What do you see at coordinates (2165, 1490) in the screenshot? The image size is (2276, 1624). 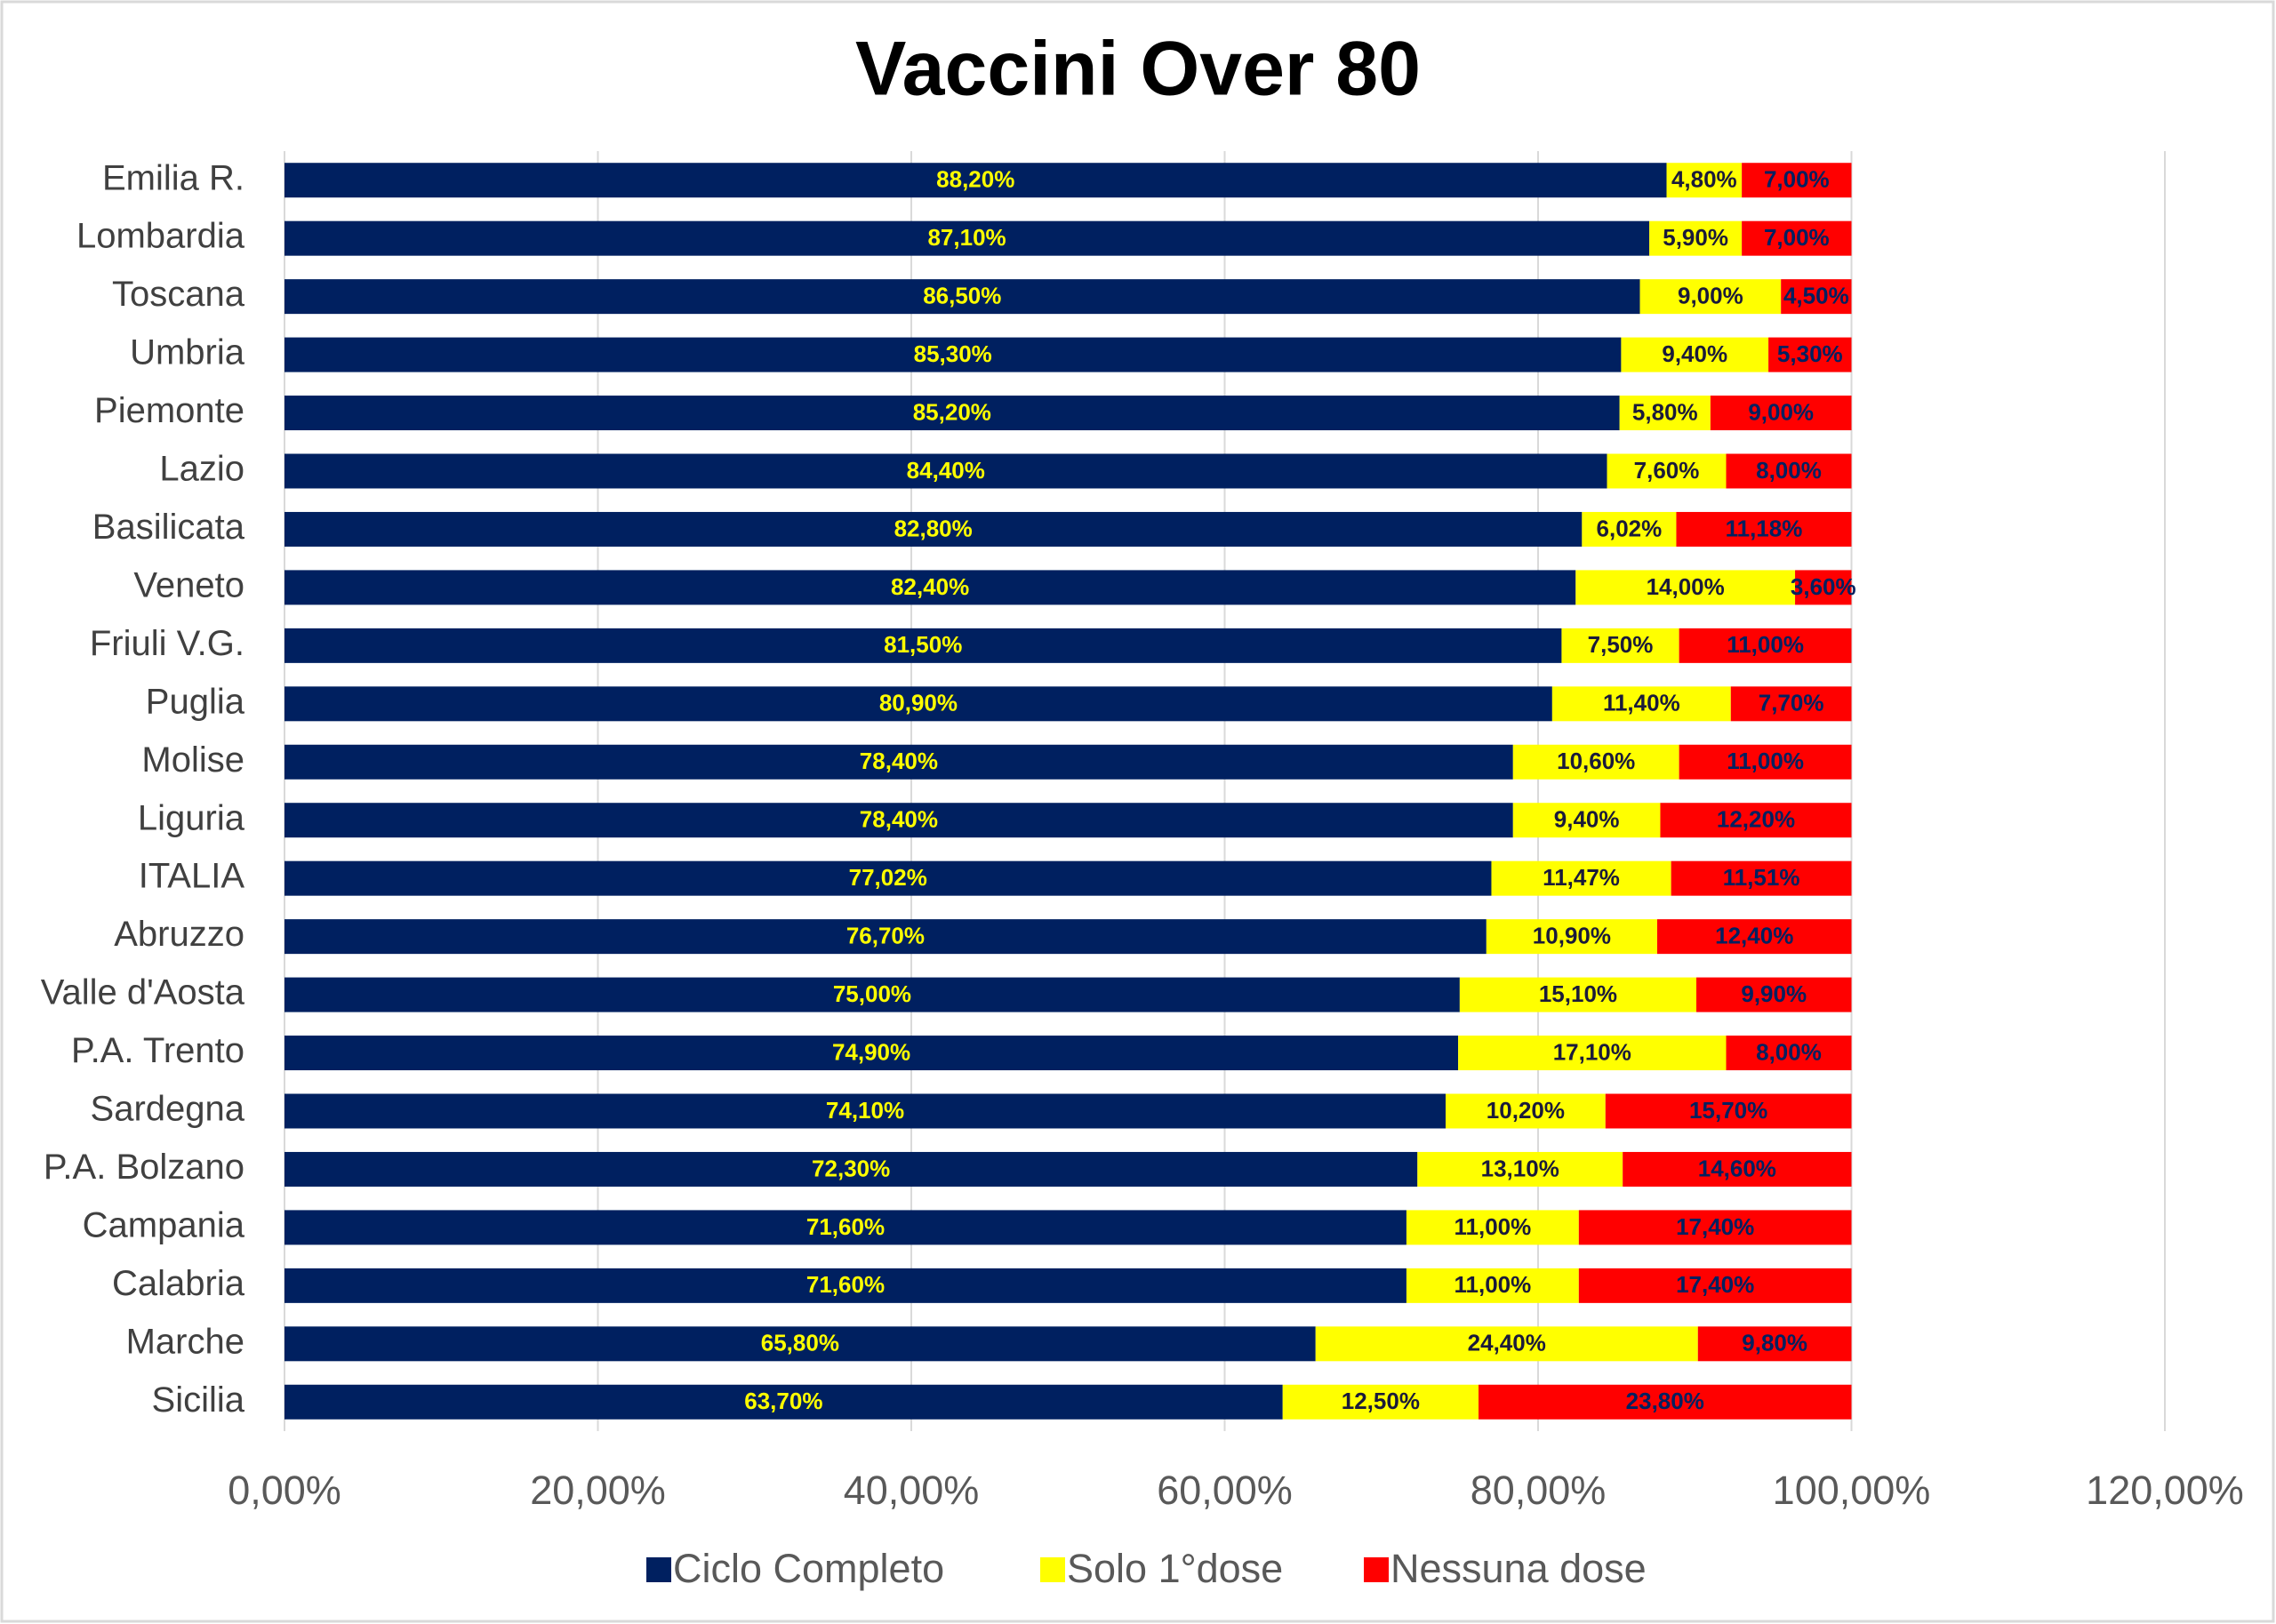 I see `x-tick-label: 120,00%` at bounding box center [2165, 1490].